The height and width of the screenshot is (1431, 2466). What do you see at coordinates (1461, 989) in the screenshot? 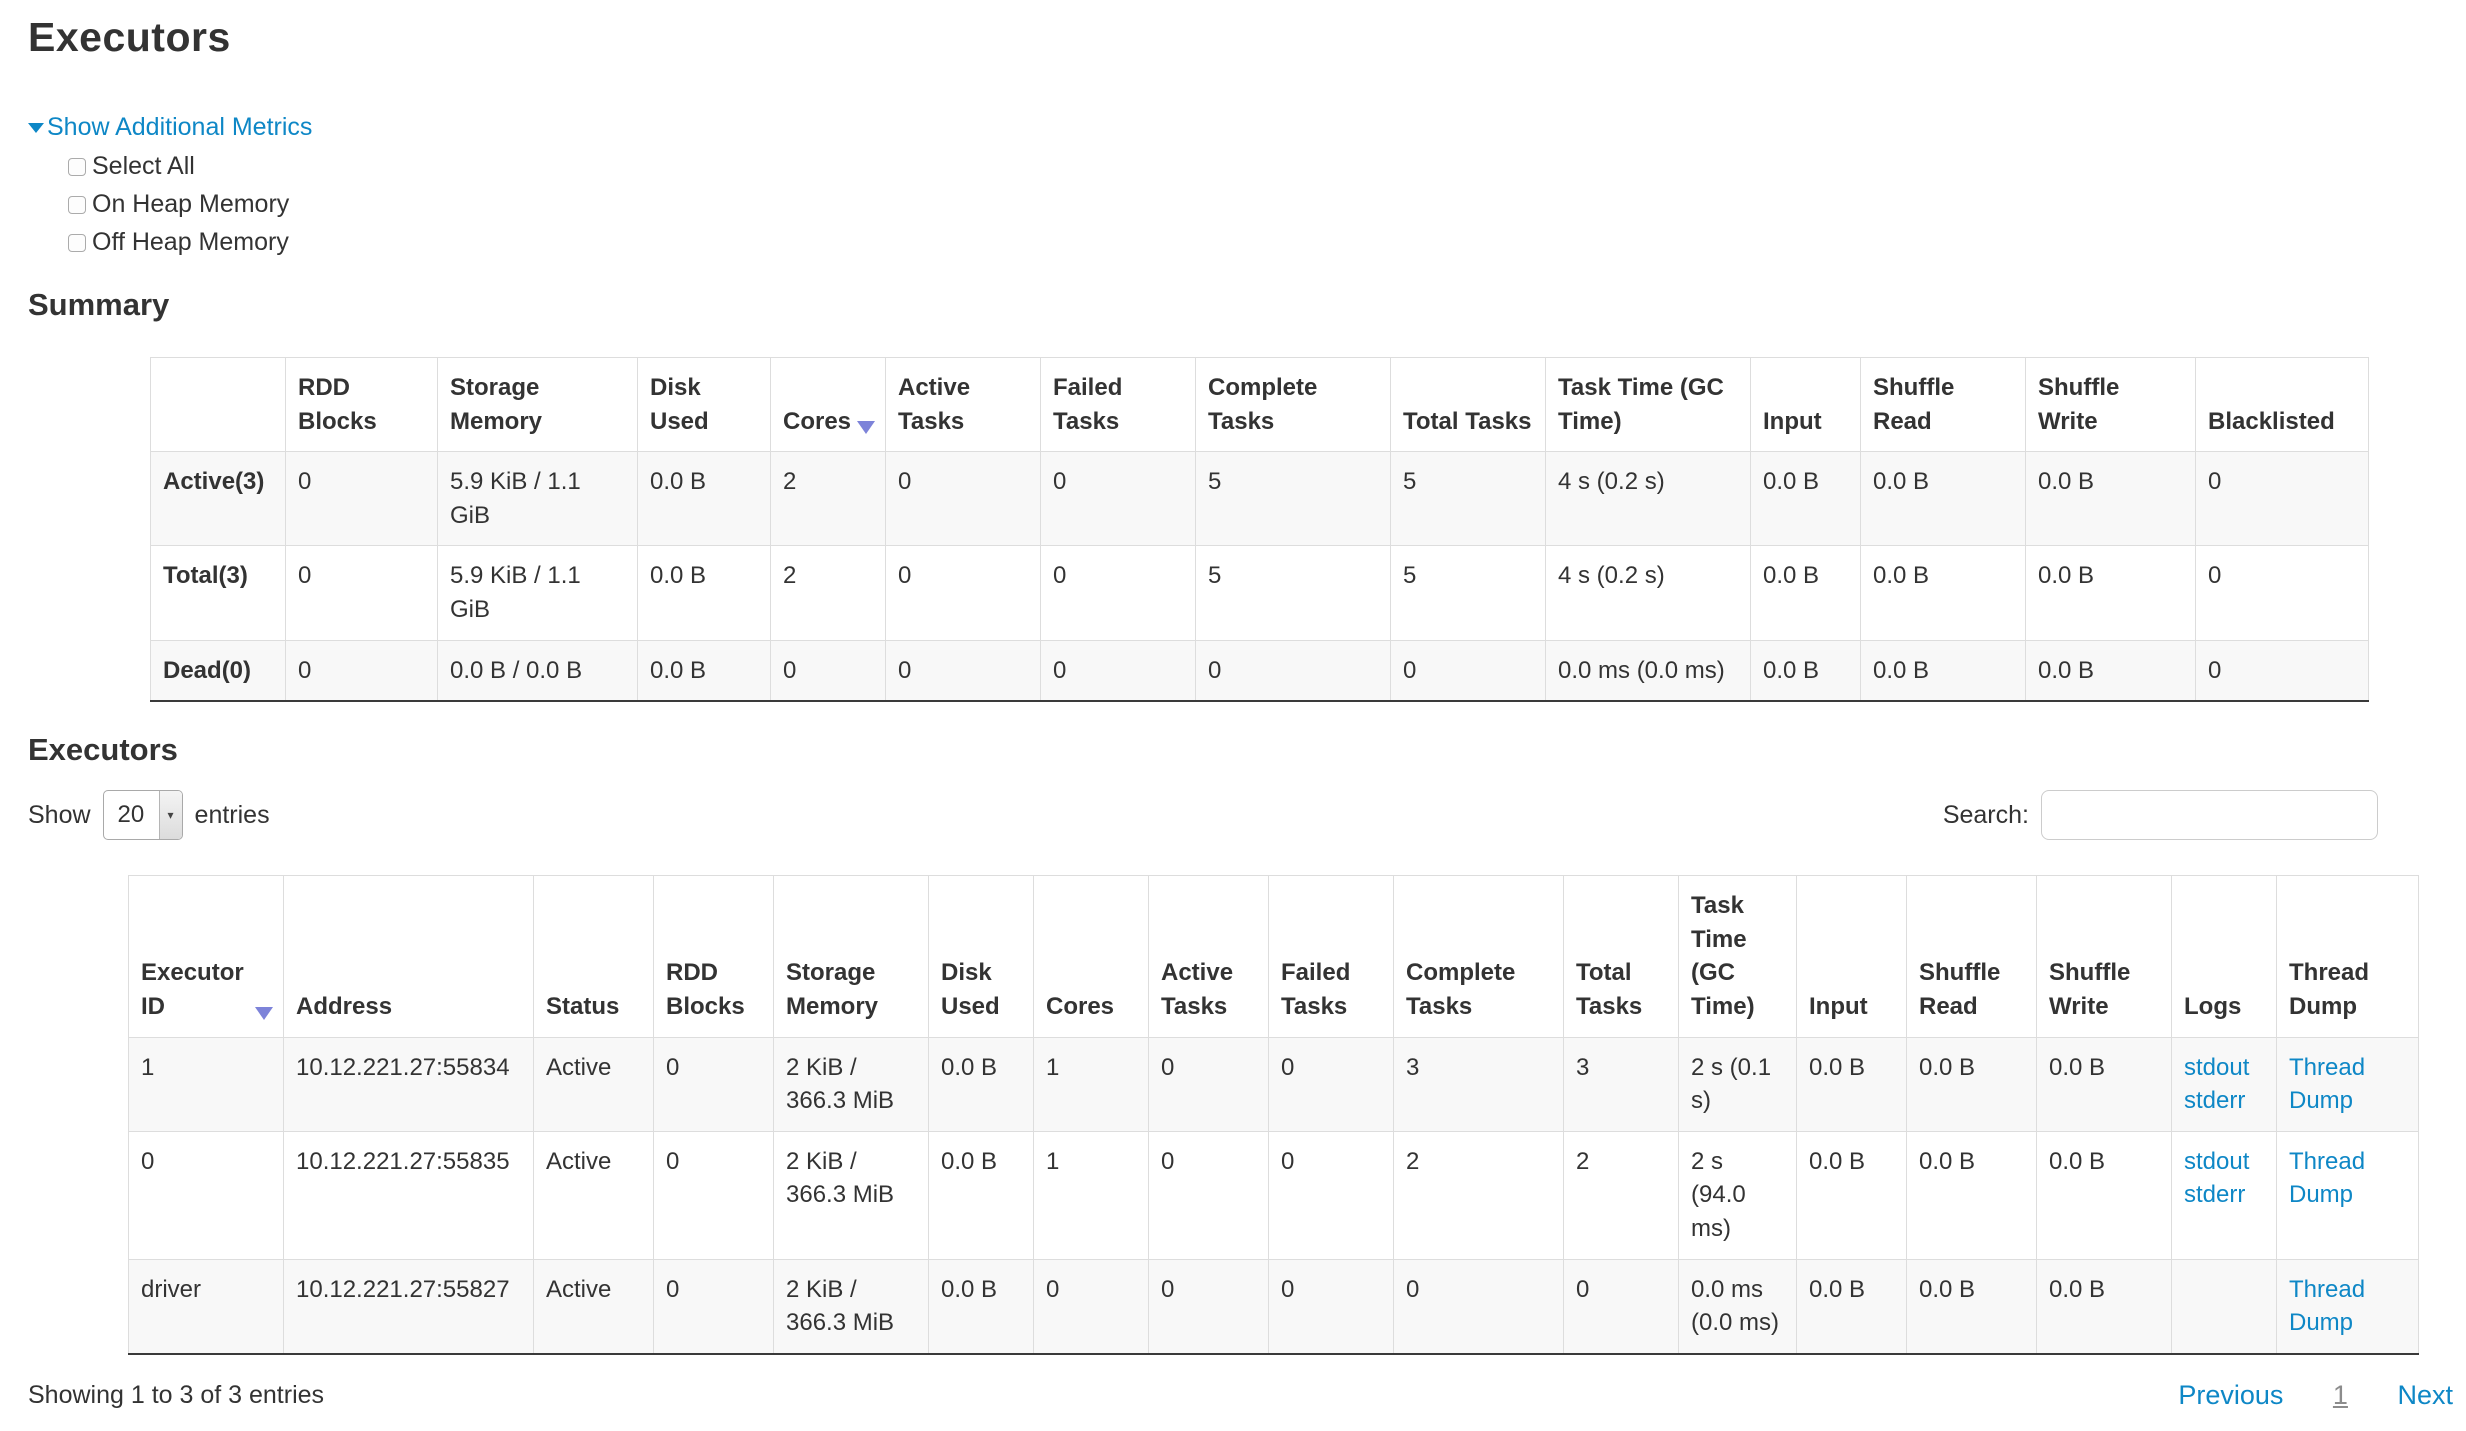
I see `column-header-label: Complete Tasks` at bounding box center [1461, 989].